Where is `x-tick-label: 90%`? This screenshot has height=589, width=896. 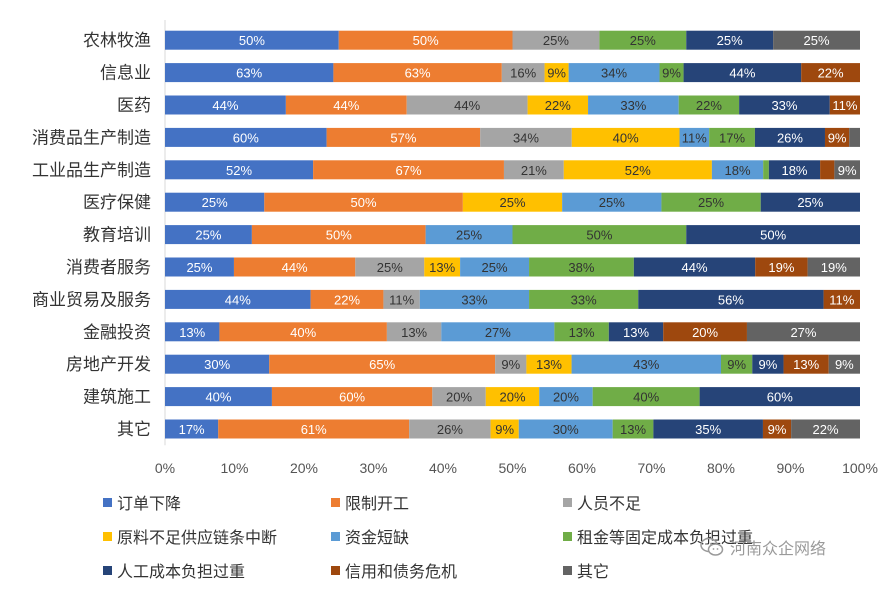
x-tick-label: 90% is located at coordinates (790, 468).